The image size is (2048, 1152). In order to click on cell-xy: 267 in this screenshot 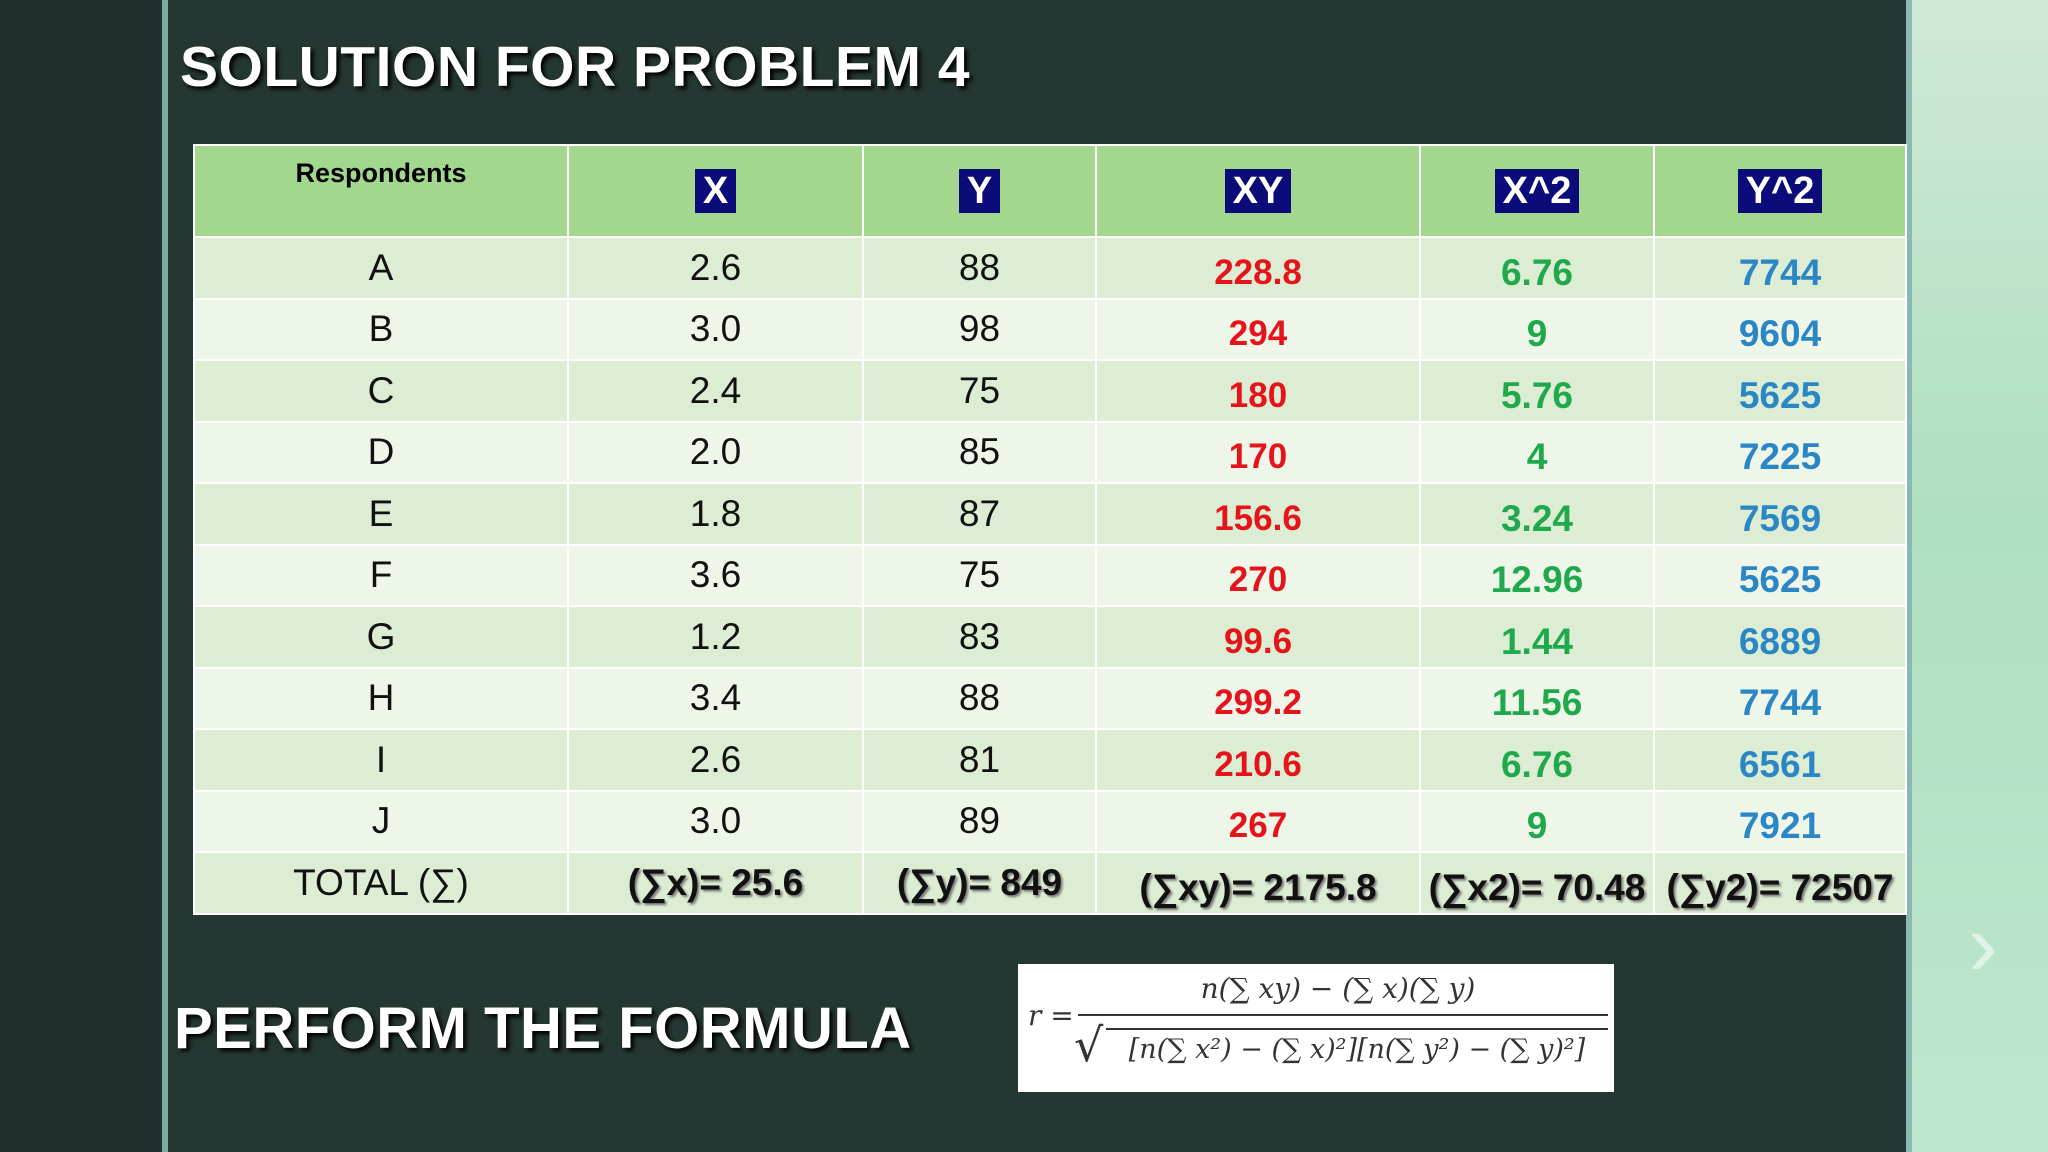, I will do `click(1258, 821)`.